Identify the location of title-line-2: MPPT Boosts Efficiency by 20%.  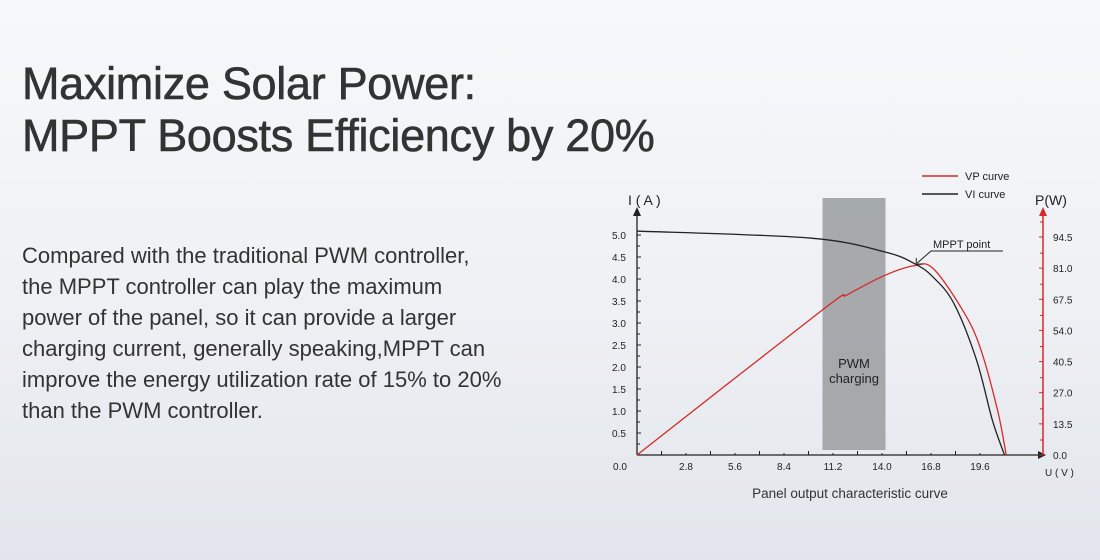
(338, 136).